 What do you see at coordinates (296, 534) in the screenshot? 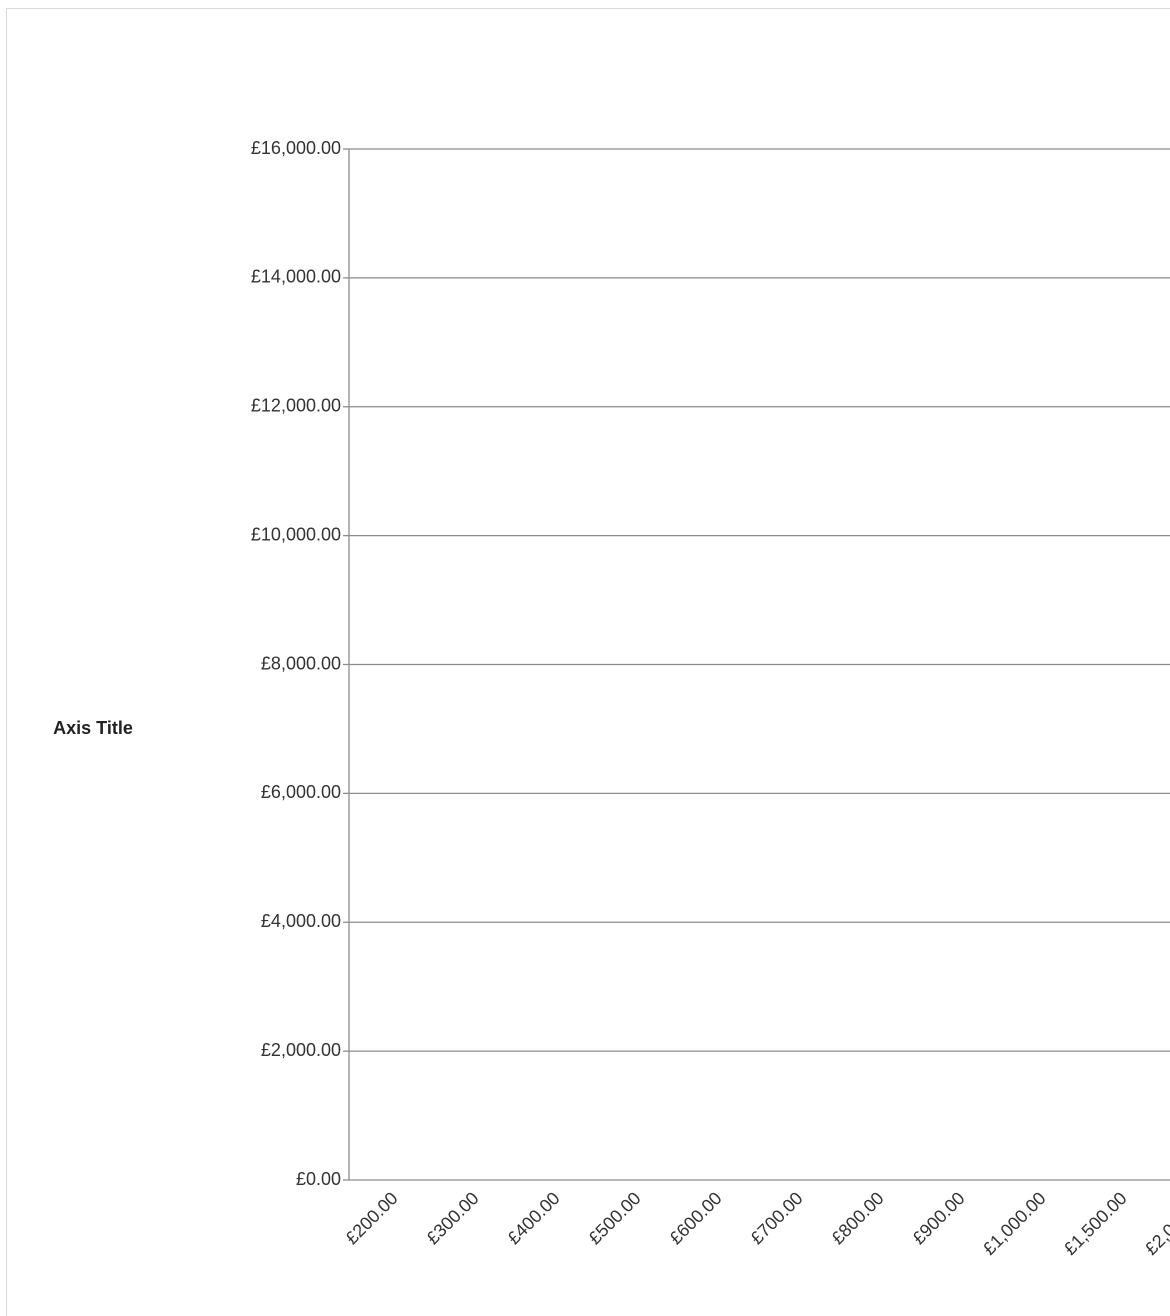
I see `y-tick-label: £10,000.00` at bounding box center [296, 534].